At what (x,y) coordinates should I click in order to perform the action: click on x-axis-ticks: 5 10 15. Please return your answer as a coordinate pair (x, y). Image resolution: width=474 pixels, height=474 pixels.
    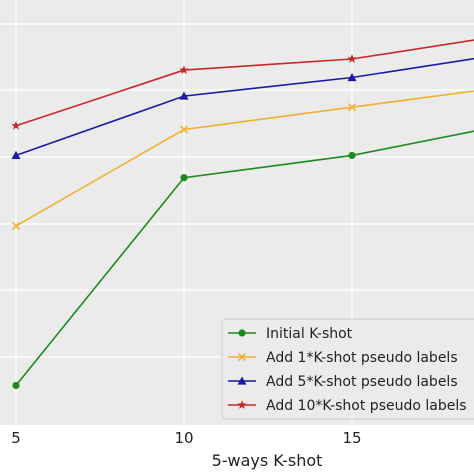
    Looking at the image, I should click on (186, 438).